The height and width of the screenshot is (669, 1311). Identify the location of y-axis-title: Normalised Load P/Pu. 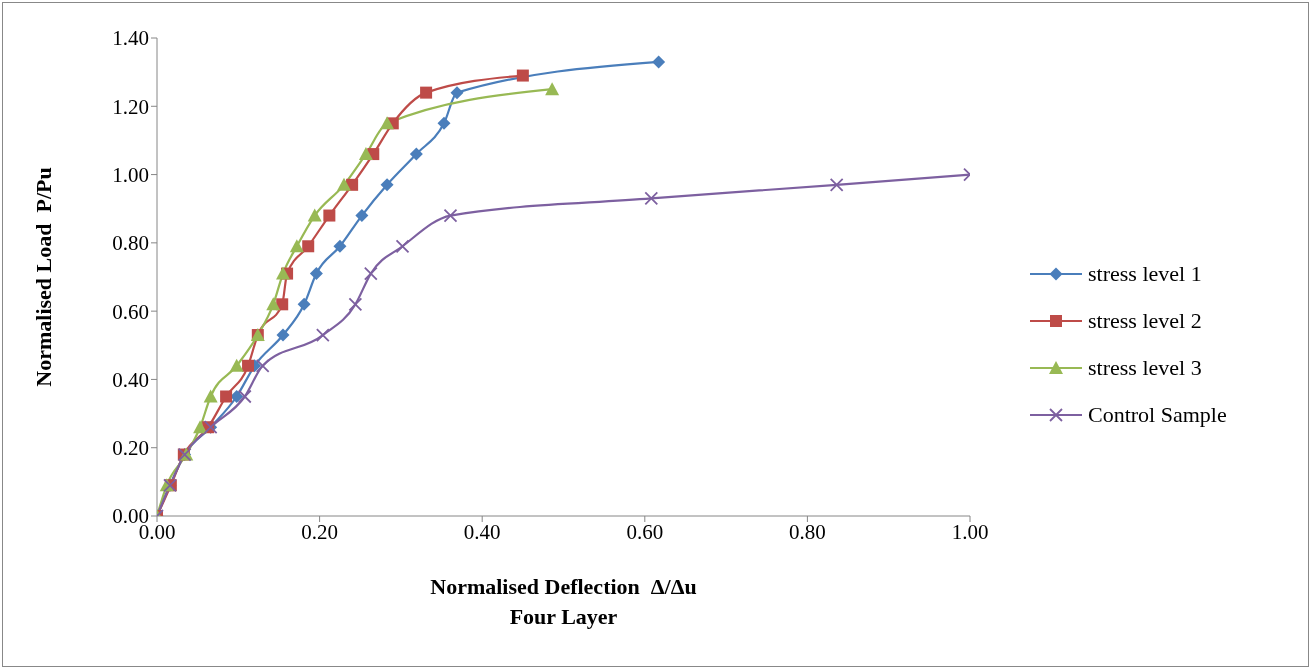
(44, 277).